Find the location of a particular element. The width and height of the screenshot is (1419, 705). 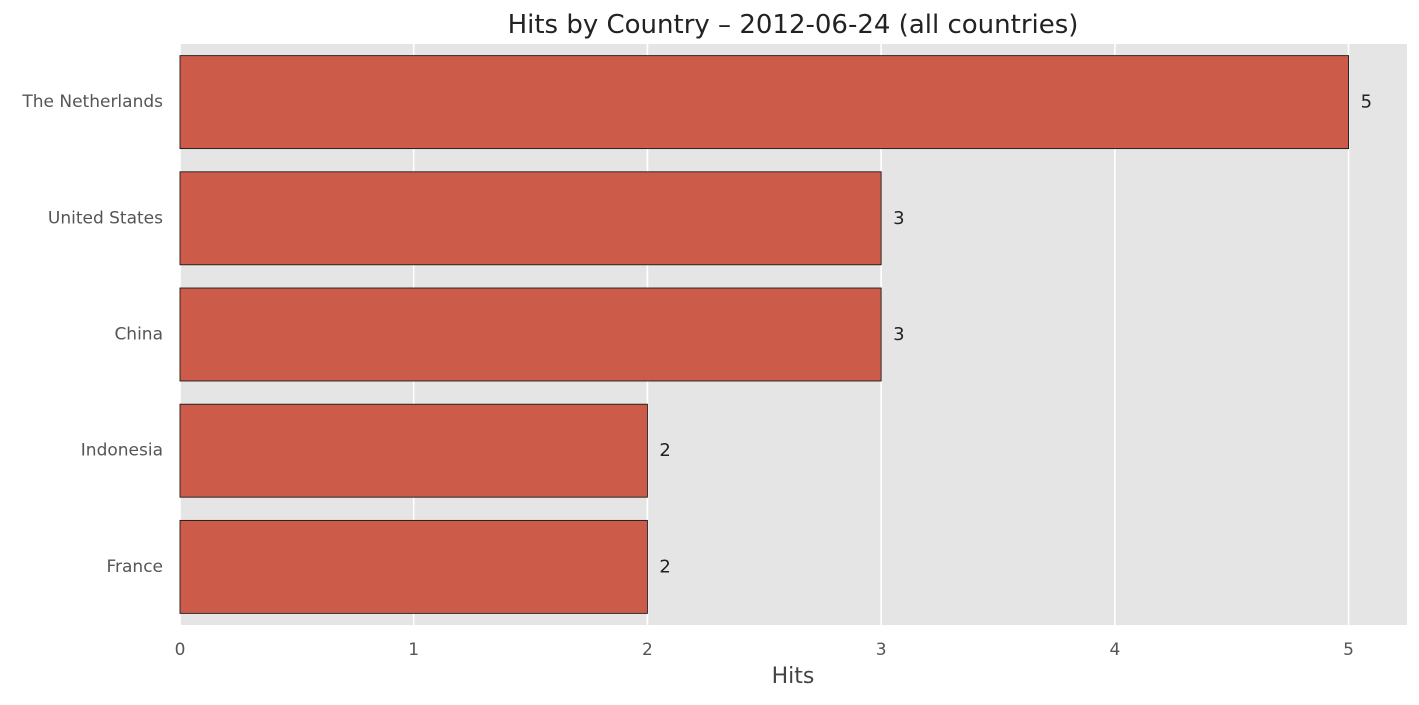

y-tick-label-france: France is located at coordinates (134, 567).